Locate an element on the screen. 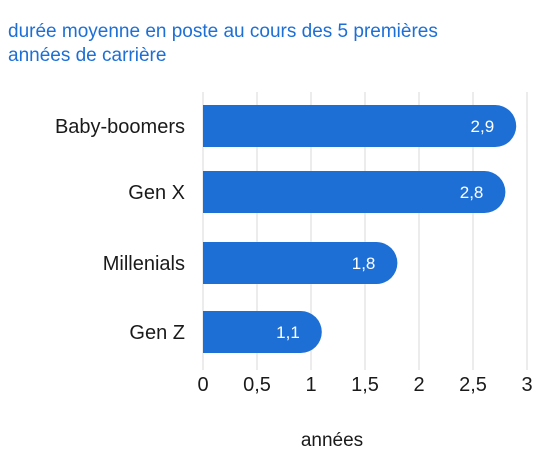 Image resolution: width=556 pixels, height=460 pixels. data-label: 2,9 is located at coordinates (483, 126).